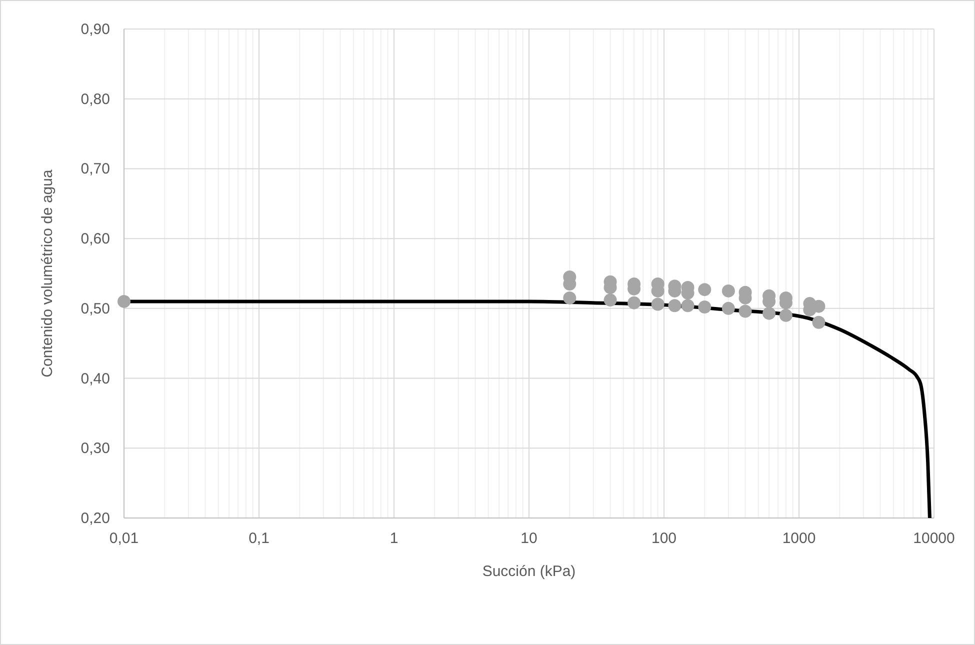  Describe the element at coordinates (95, 99) in the screenshot. I see `y-tick-label: 0,80` at that location.